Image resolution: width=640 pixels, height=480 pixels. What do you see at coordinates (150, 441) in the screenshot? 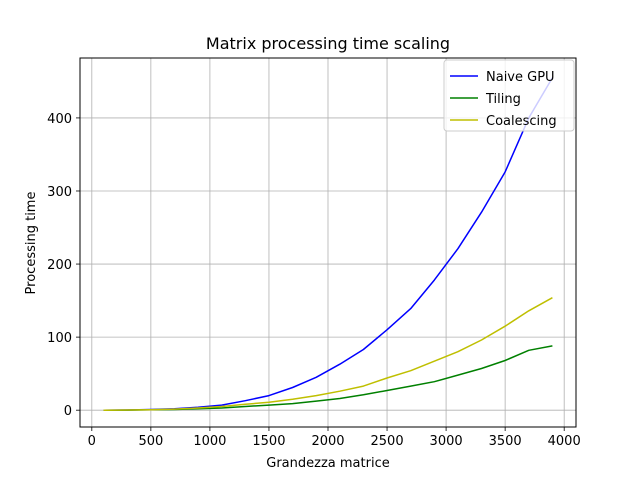
I see `x-tick-label: 500` at bounding box center [150, 441].